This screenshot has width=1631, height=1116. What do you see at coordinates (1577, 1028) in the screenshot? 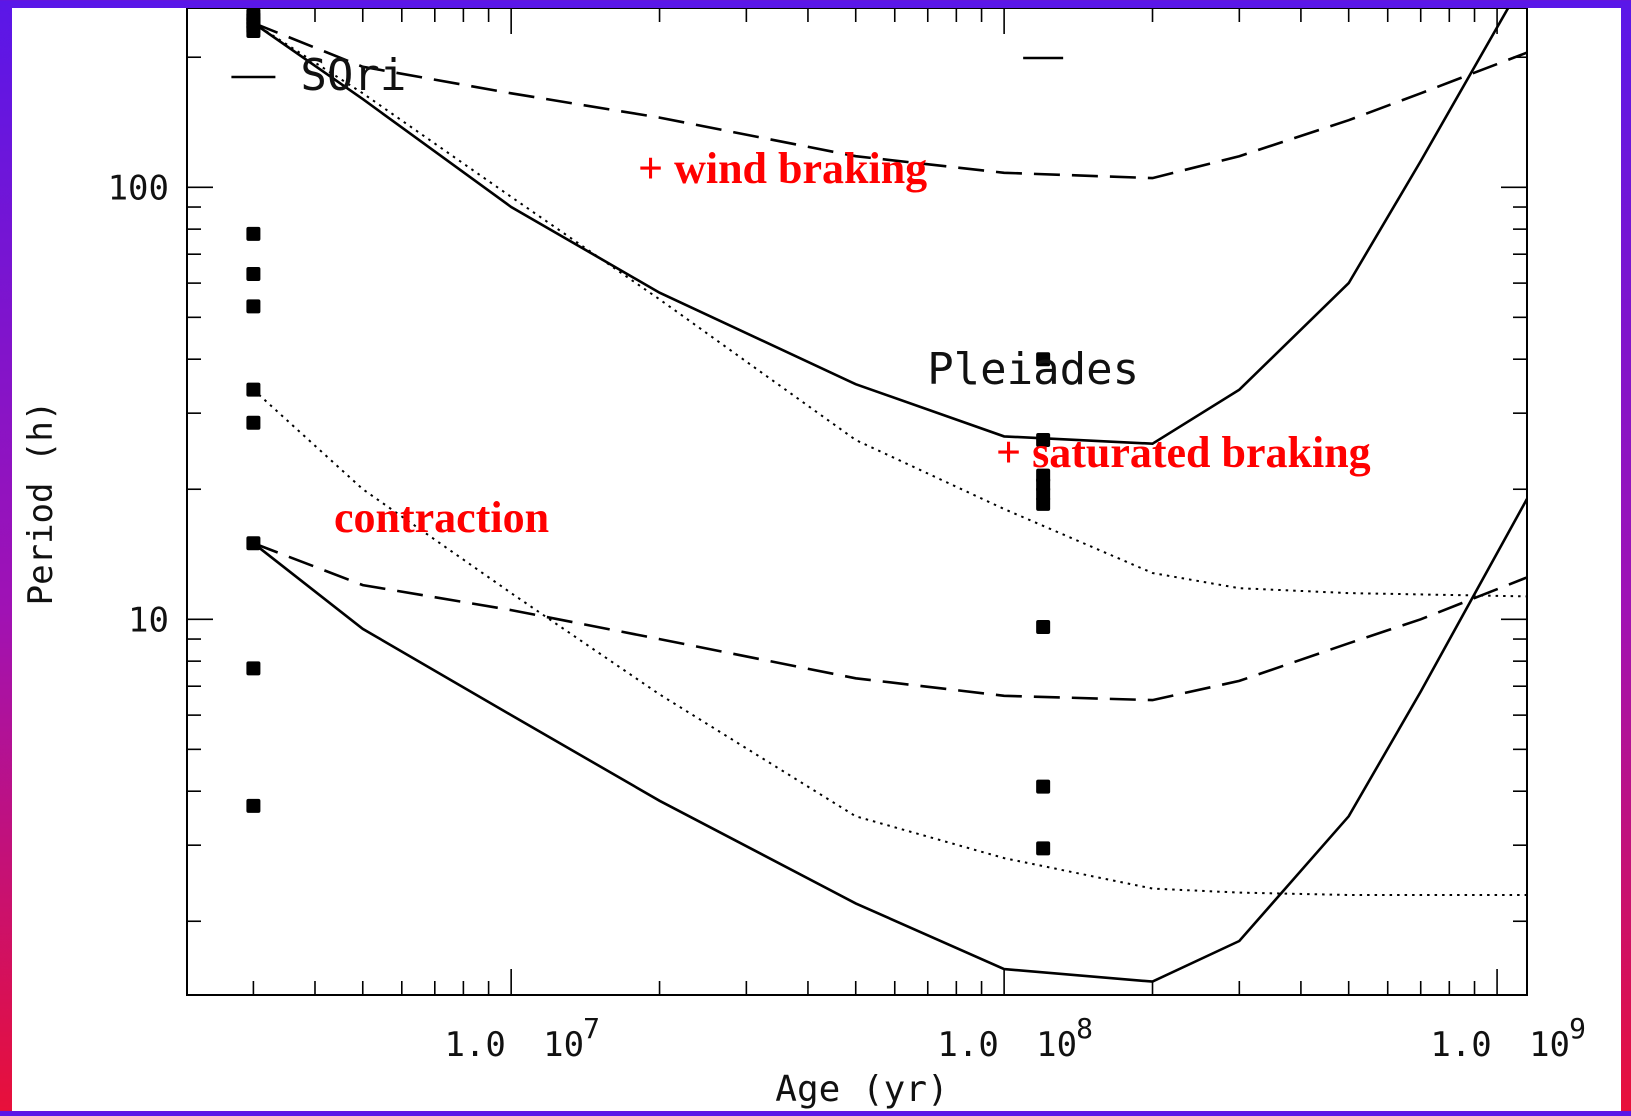
I see `x-tick-label-exponent: 9` at bounding box center [1577, 1028].